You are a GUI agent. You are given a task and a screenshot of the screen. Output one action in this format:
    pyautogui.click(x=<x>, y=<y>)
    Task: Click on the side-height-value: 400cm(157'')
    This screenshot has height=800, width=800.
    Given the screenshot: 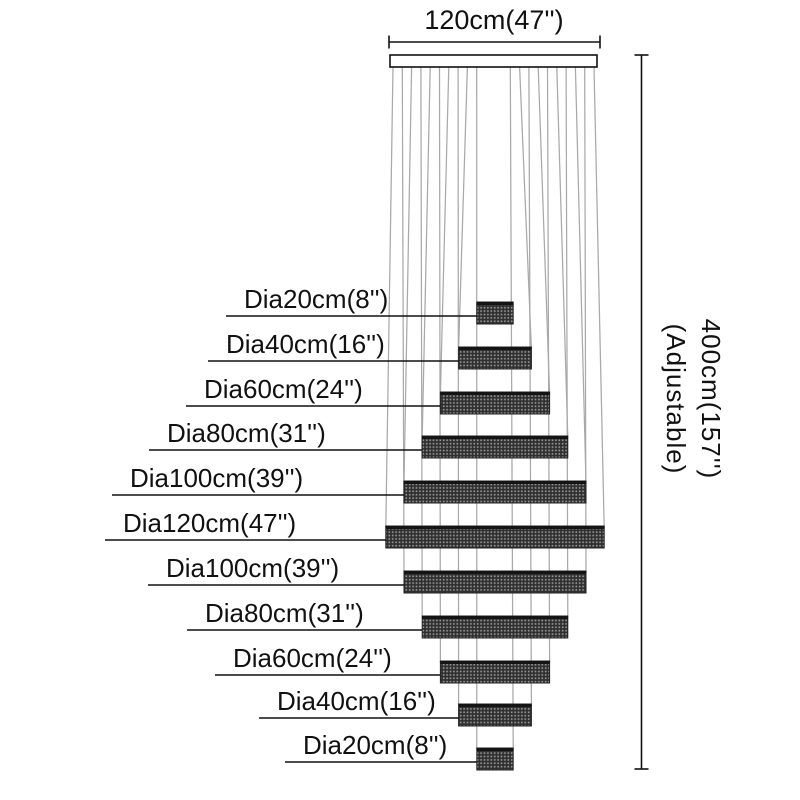 What is the action you would take?
    pyautogui.click(x=711, y=399)
    